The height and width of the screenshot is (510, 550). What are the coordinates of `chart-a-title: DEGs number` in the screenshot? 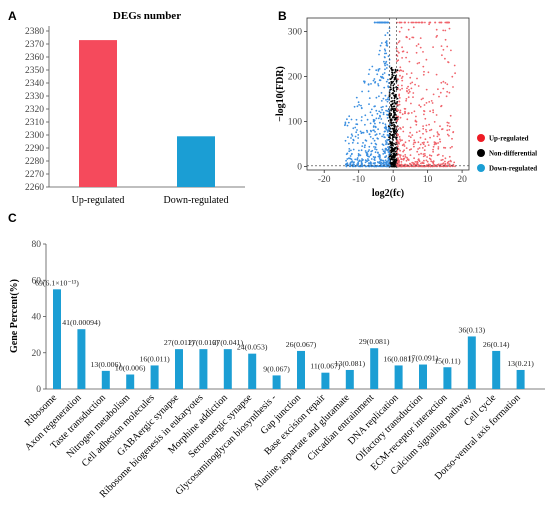 It's located at (147, 16).